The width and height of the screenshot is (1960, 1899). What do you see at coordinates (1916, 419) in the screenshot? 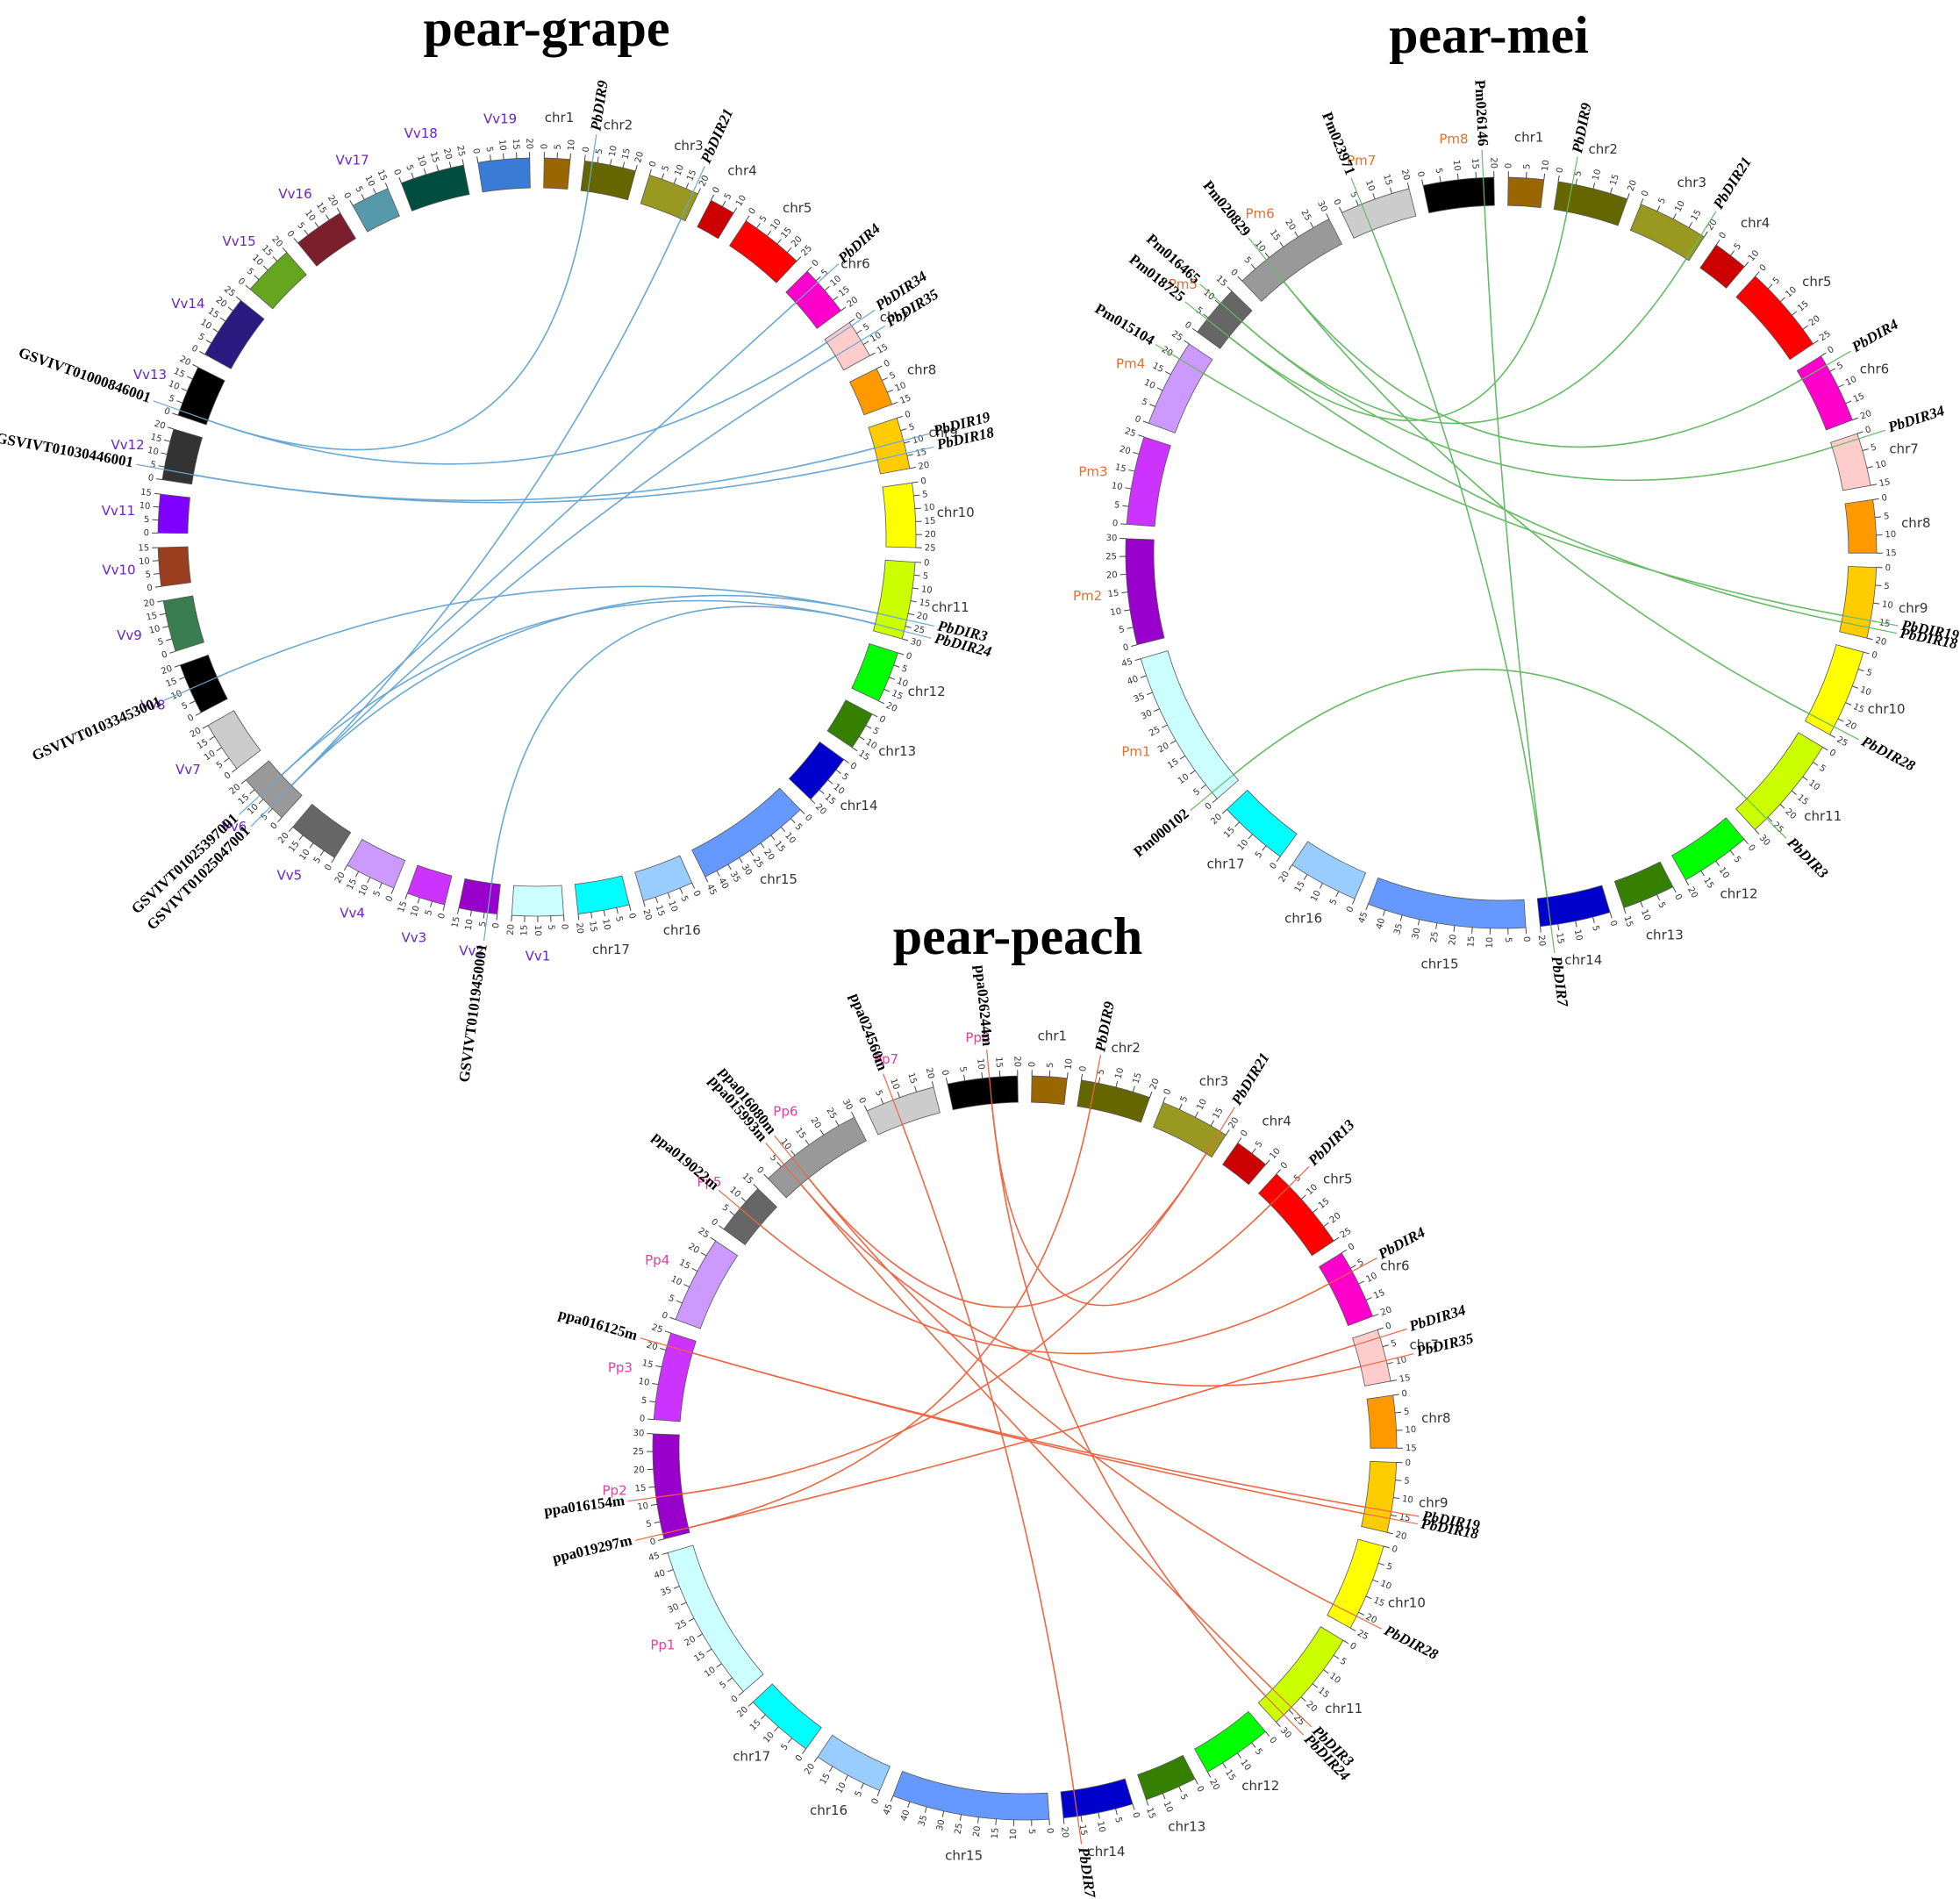
I see `gene-label: PbDIR34` at bounding box center [1916, 419].